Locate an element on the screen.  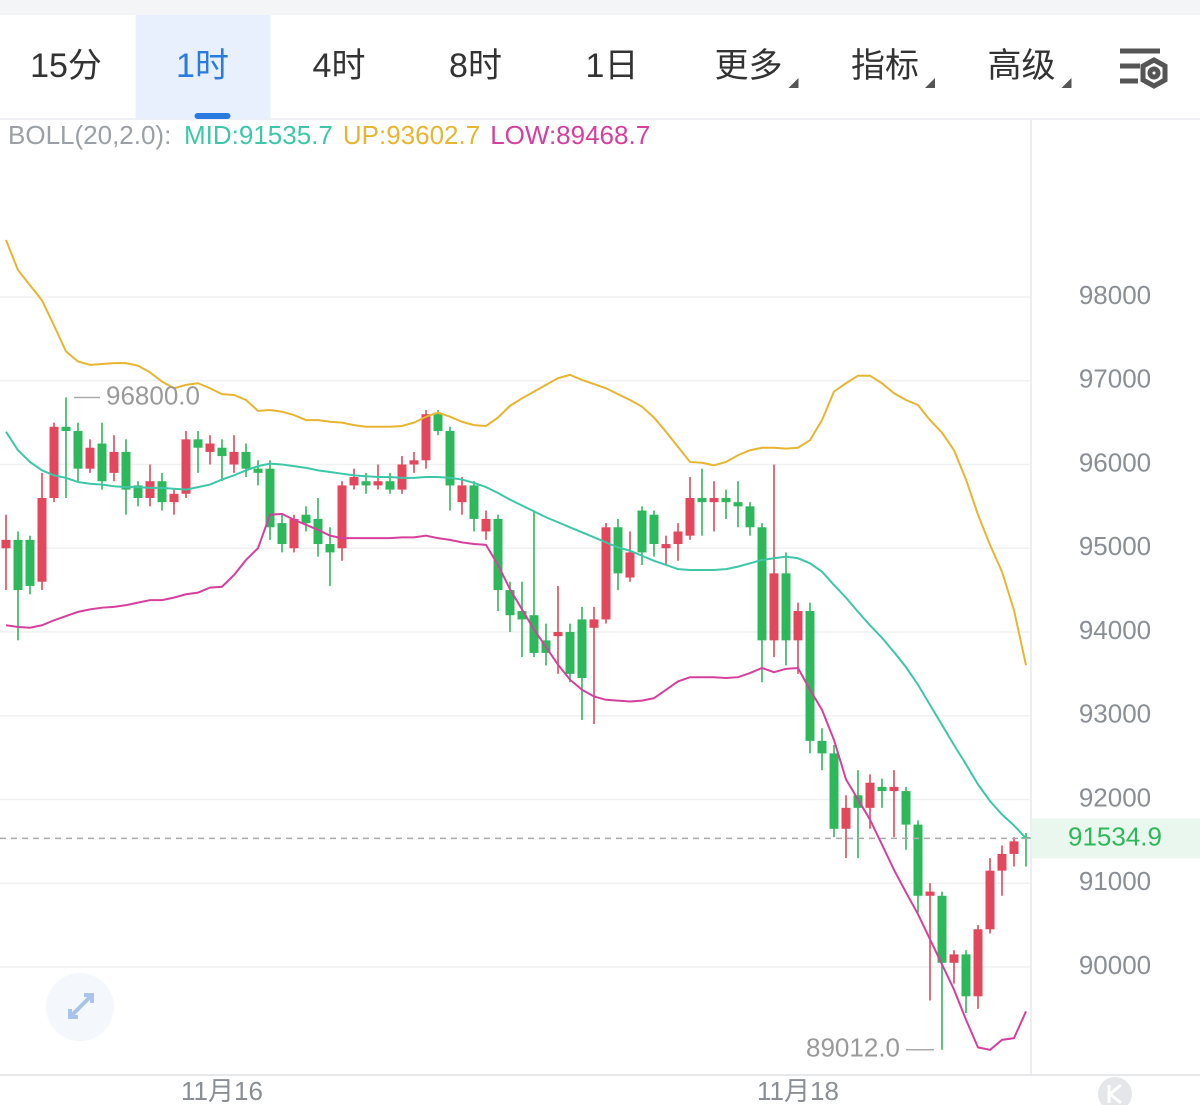
tab: 15分 is located at coordinates (66, 66).